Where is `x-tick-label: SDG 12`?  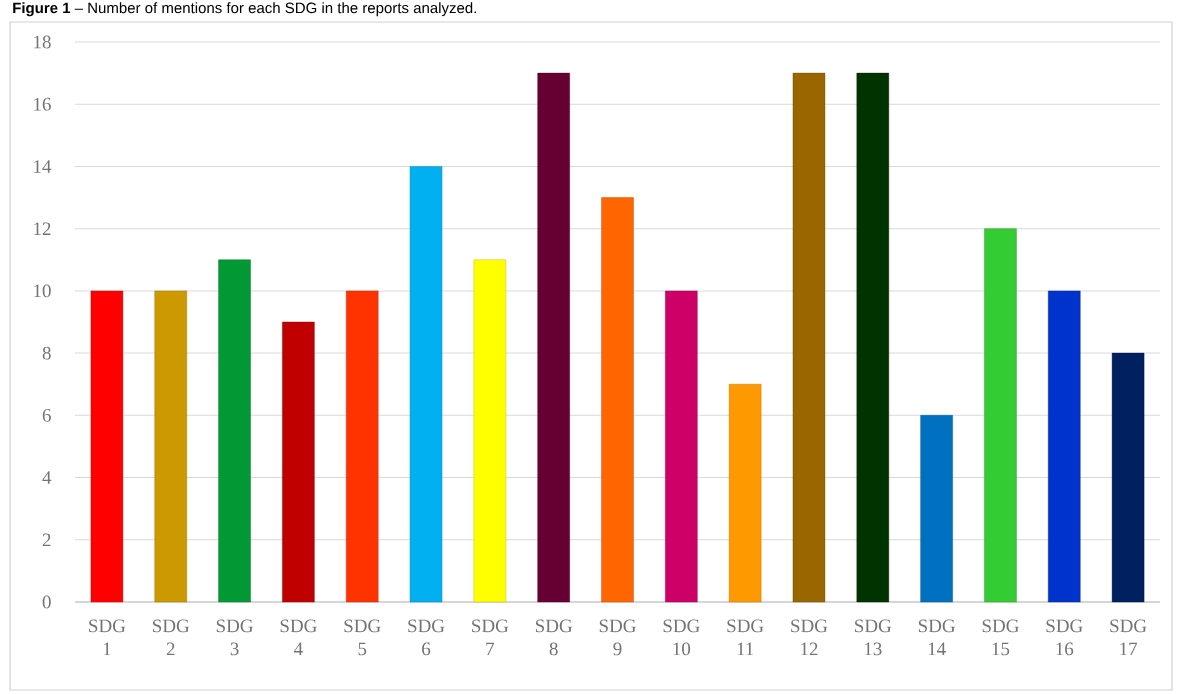
x-tick-label: SDG 12 is located at coordinates (809, 637).